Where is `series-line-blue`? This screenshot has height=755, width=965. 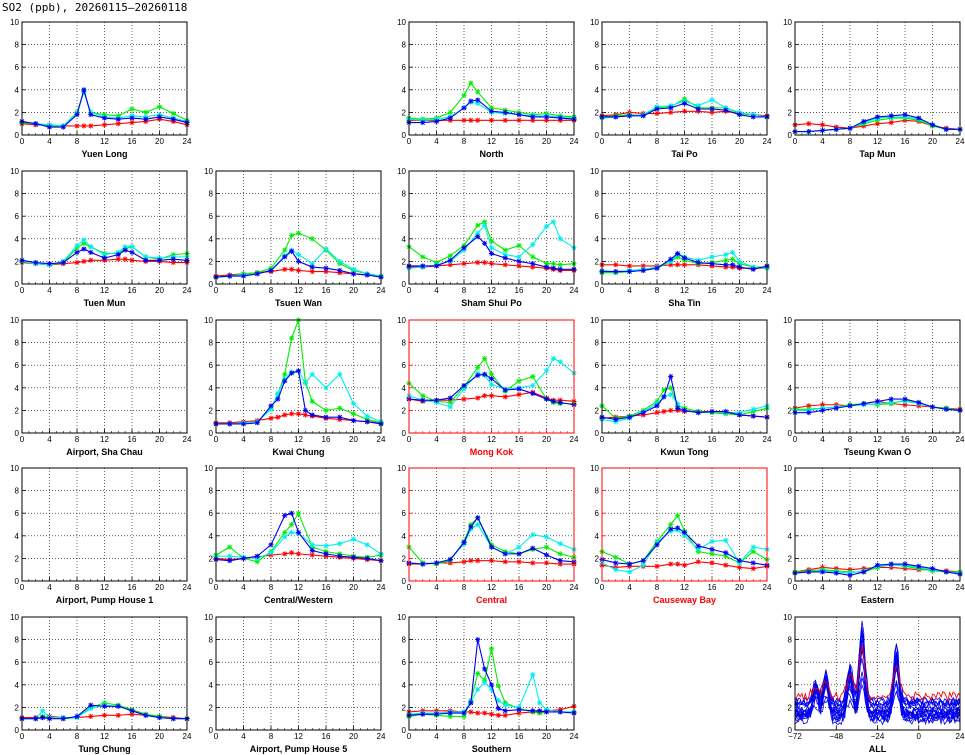 series-line-blue is located at coordinates (299, 397).